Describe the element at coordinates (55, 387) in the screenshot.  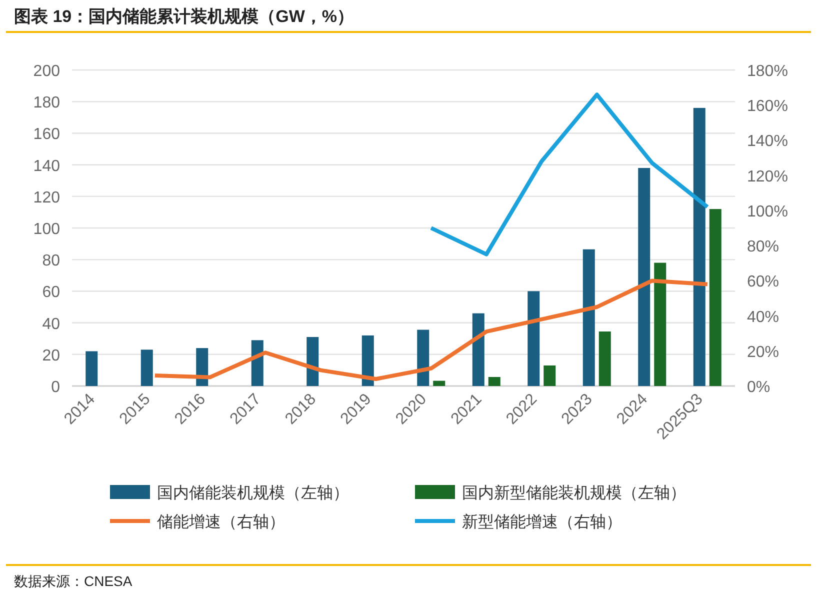
I see `y-tick-label: 0` at that location.